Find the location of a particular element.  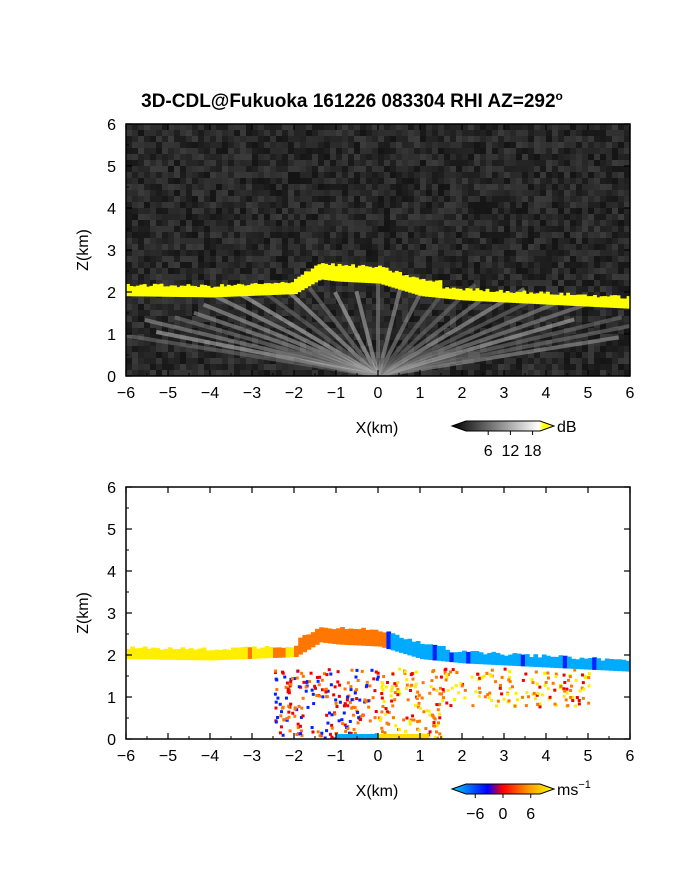

x-tick-label: 3 is located at coordinates (504, 756).